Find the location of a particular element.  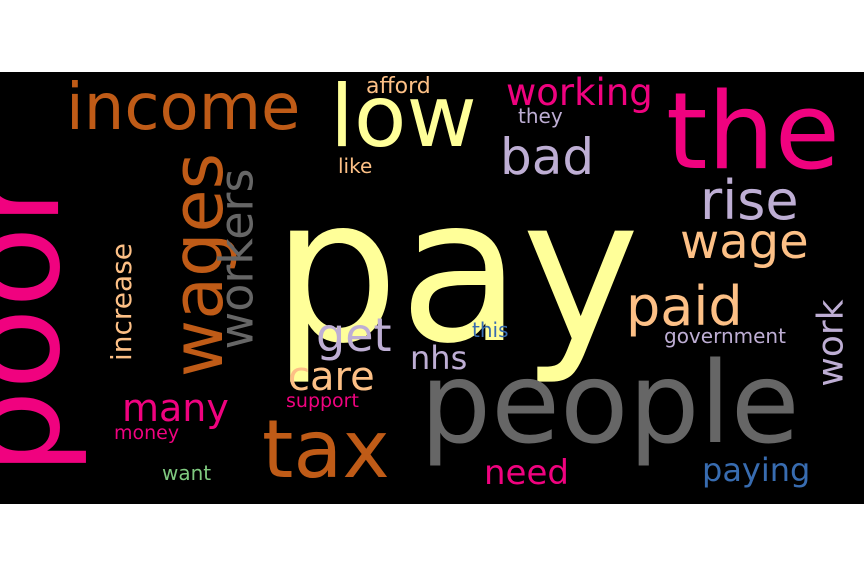

word-they: they is located at coordinates (540, 116).